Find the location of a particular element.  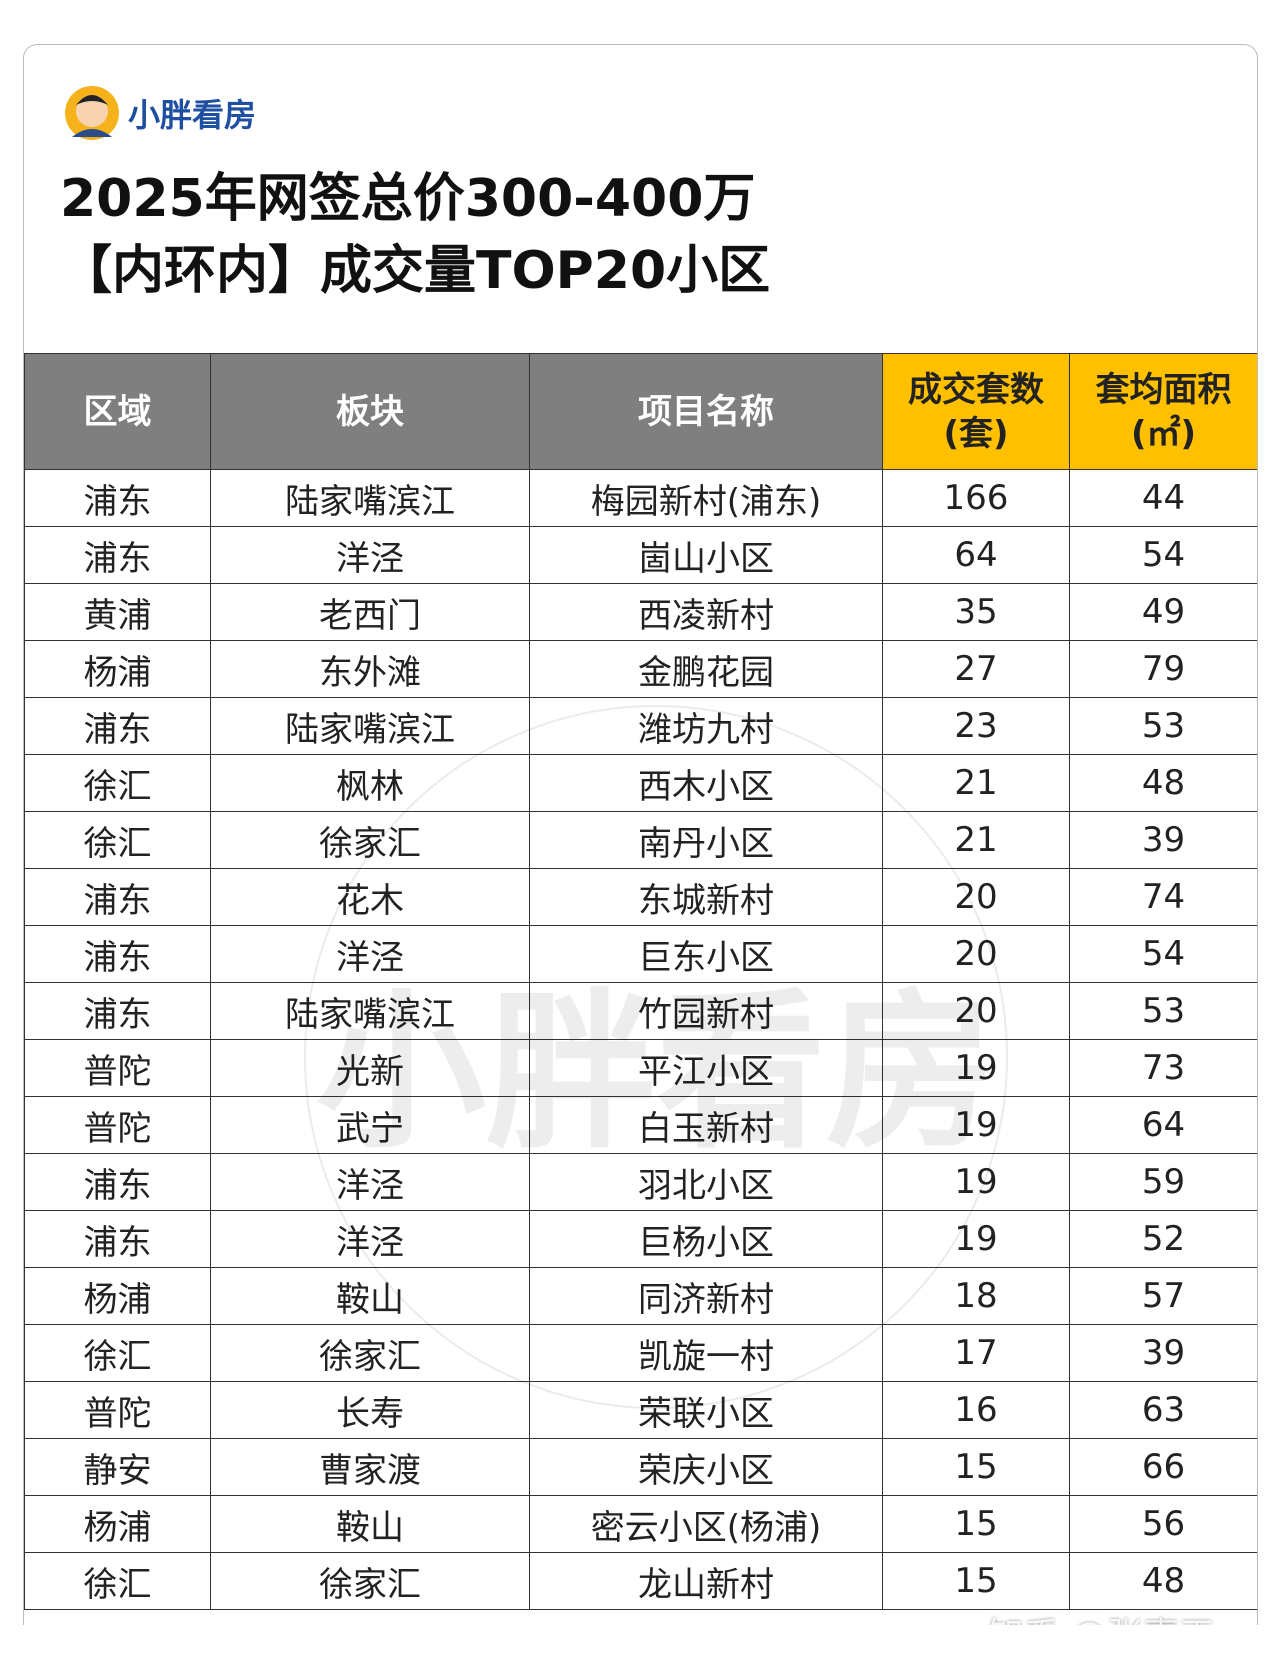

table-cell: 东城新村 is located at coordinates (706, 897).